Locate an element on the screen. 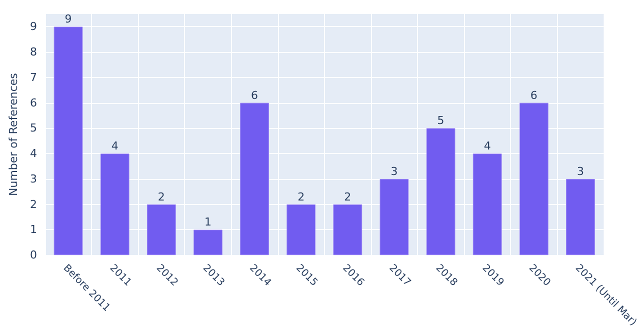 This screenshot has width=640, height=330. data-label: 5 is located at coordinates (440, 121).